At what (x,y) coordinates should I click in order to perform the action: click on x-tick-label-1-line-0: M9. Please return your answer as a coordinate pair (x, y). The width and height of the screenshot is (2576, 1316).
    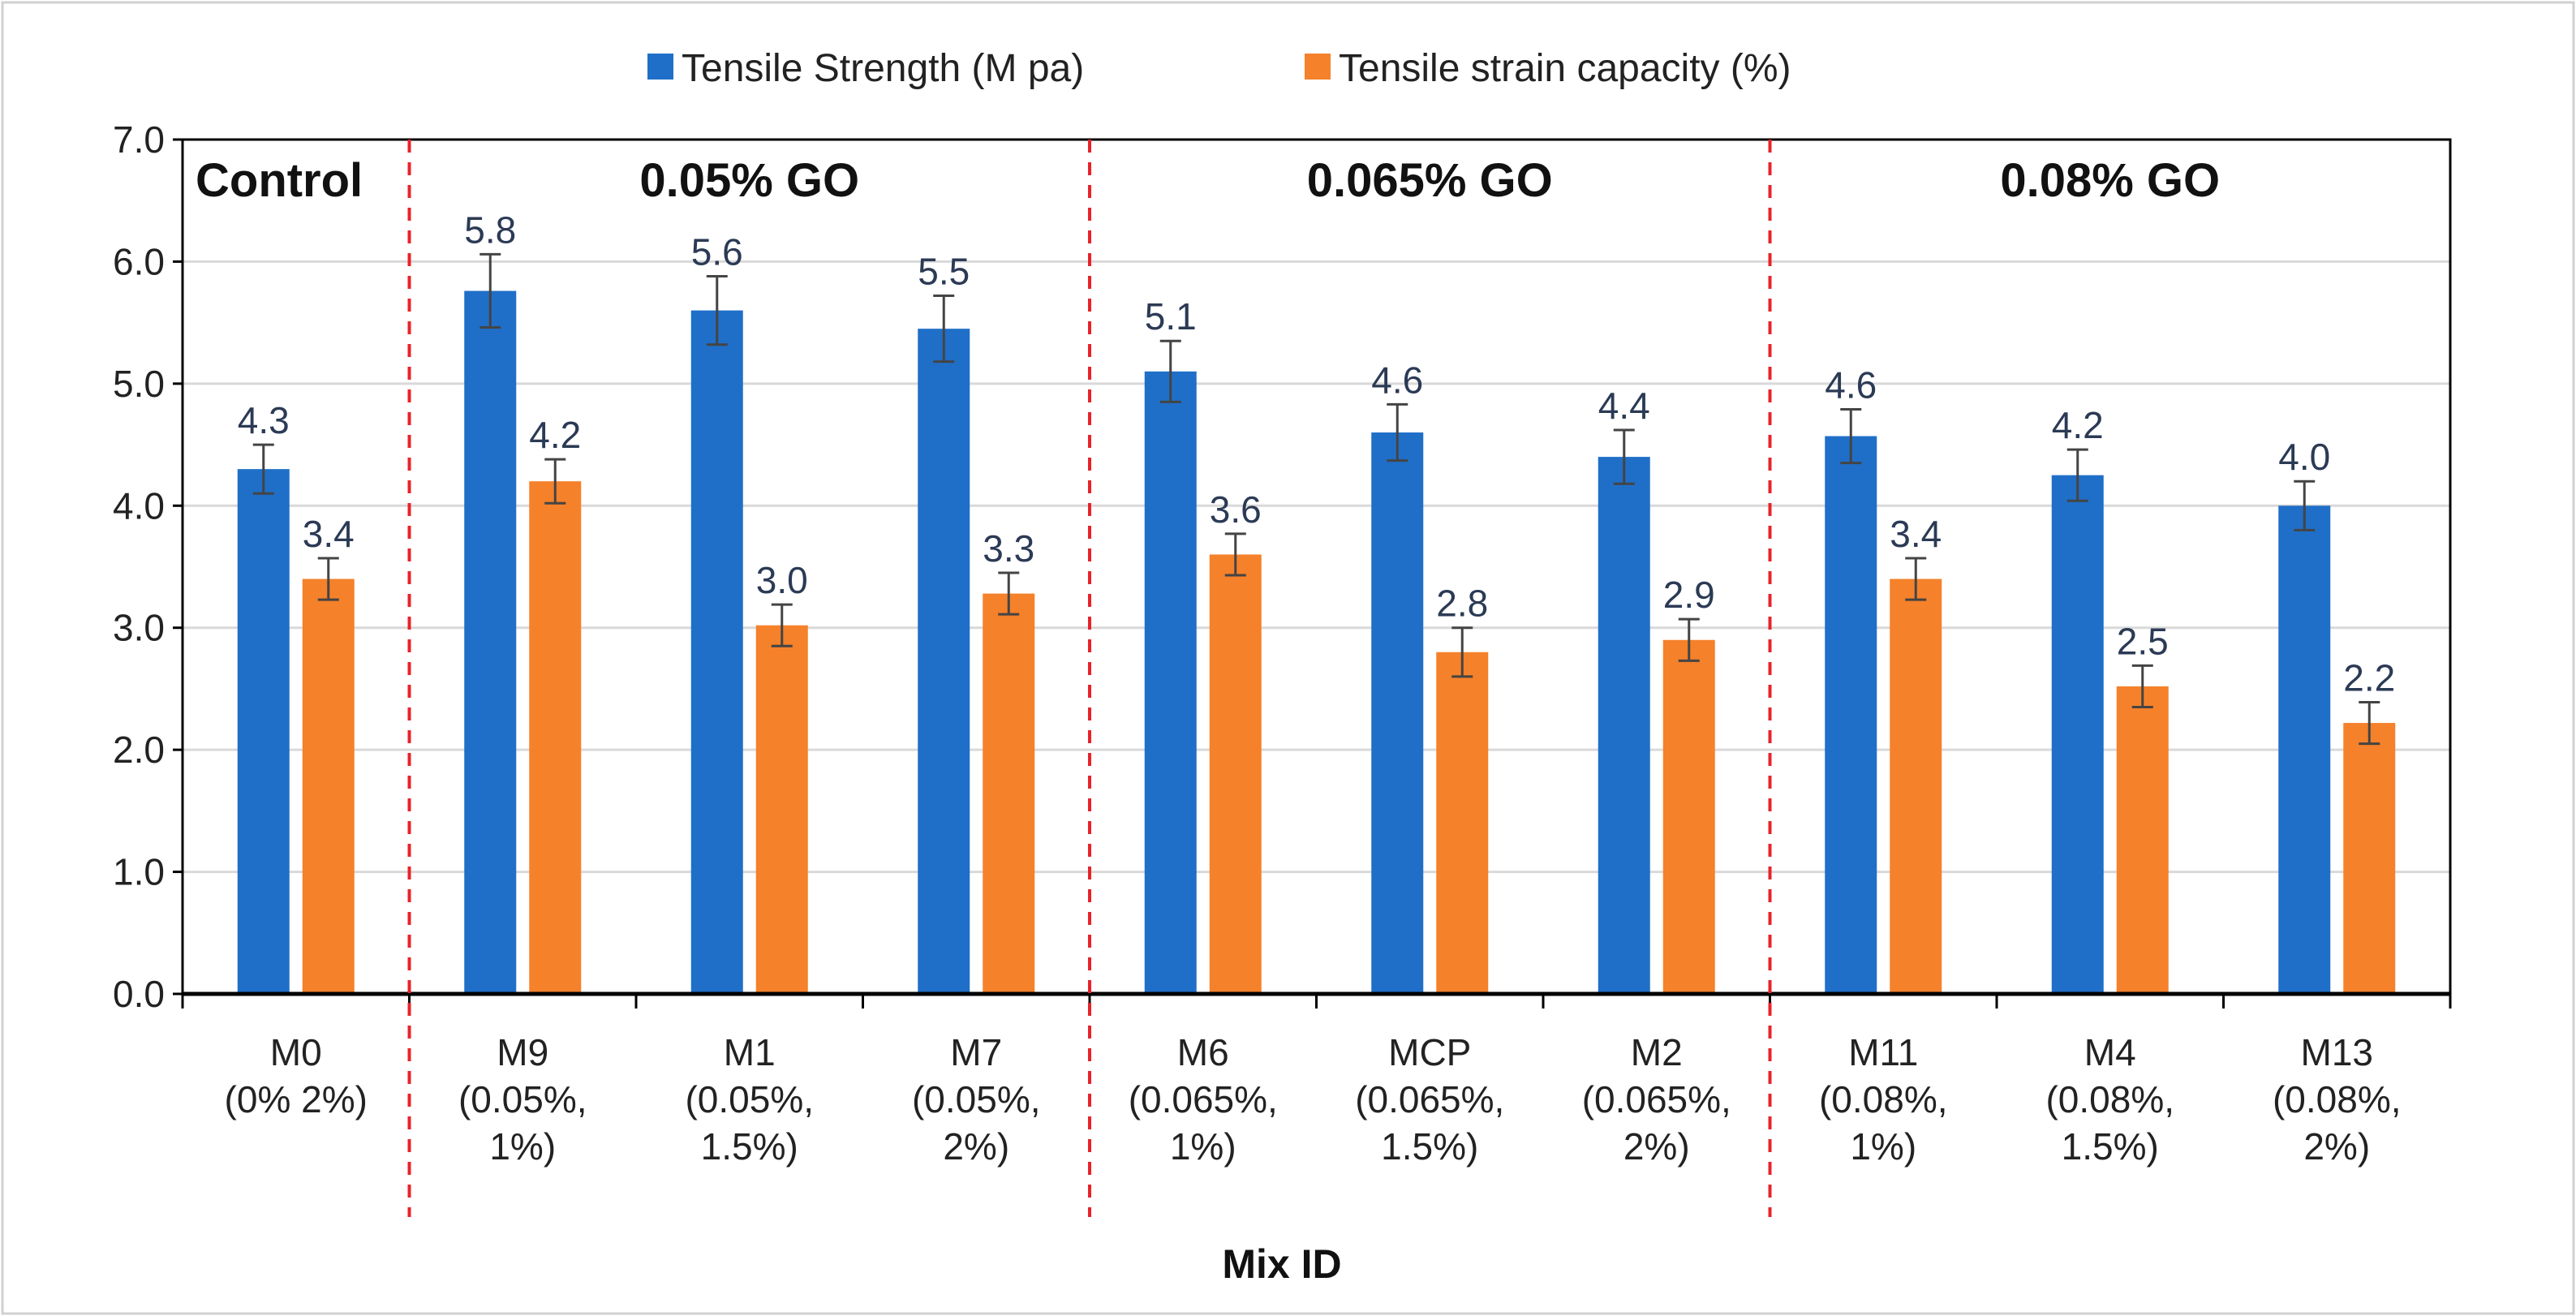
    Looking at the image, I should click on (522, 1052).